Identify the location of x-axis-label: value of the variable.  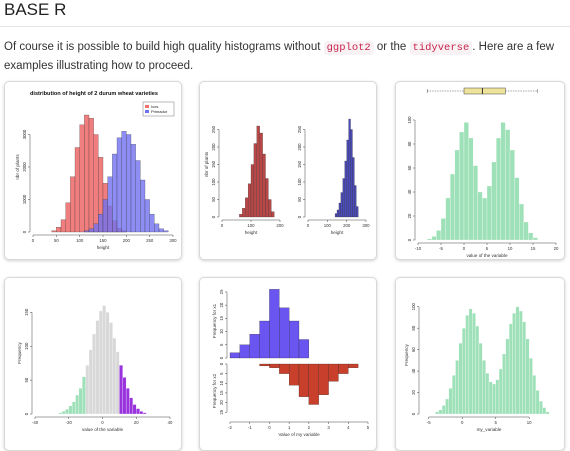
(103, 429).